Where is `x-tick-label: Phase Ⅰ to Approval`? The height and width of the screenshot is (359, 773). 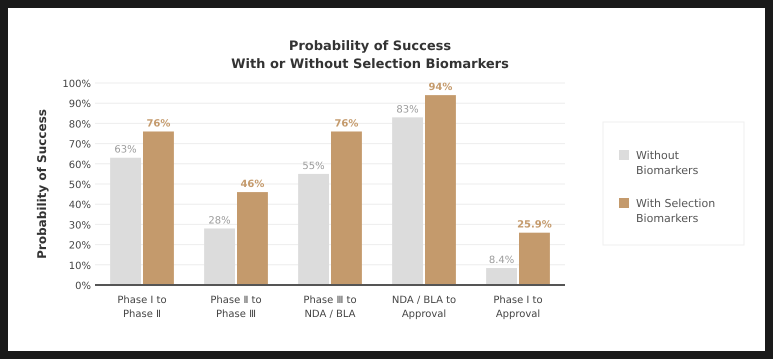
x-tick-label: Phase Ⅰ to Approval is located at coordinates (518, 307).